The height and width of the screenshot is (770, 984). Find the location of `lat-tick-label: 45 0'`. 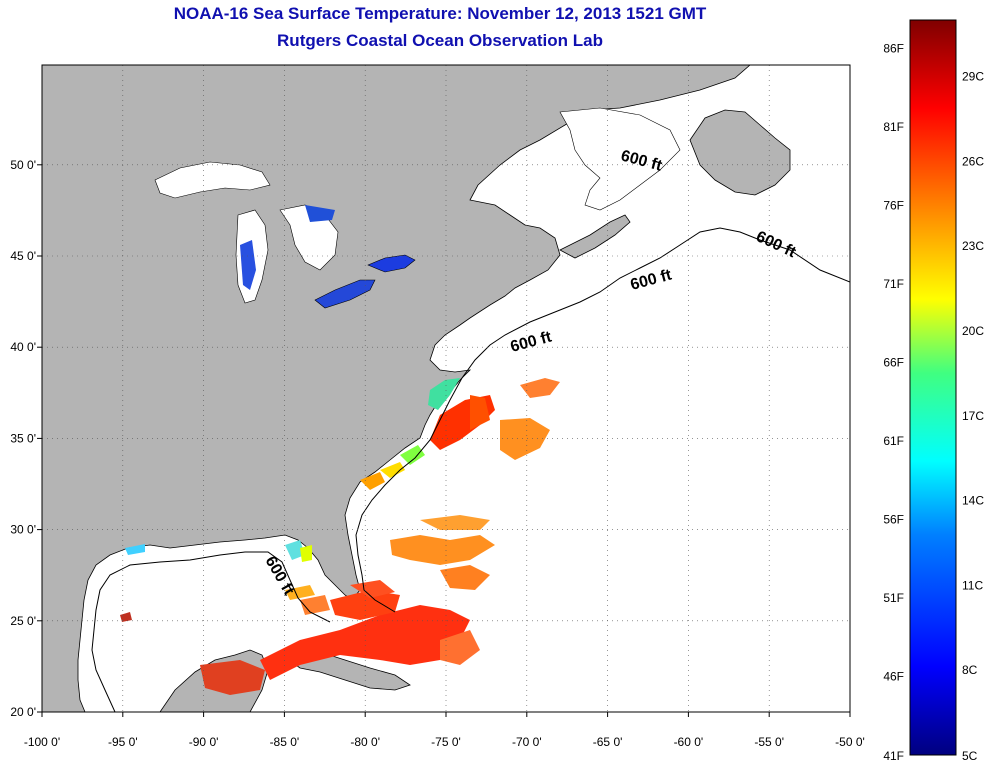

lat-tick-label: 45 0' is located at coordinates (23, 256).